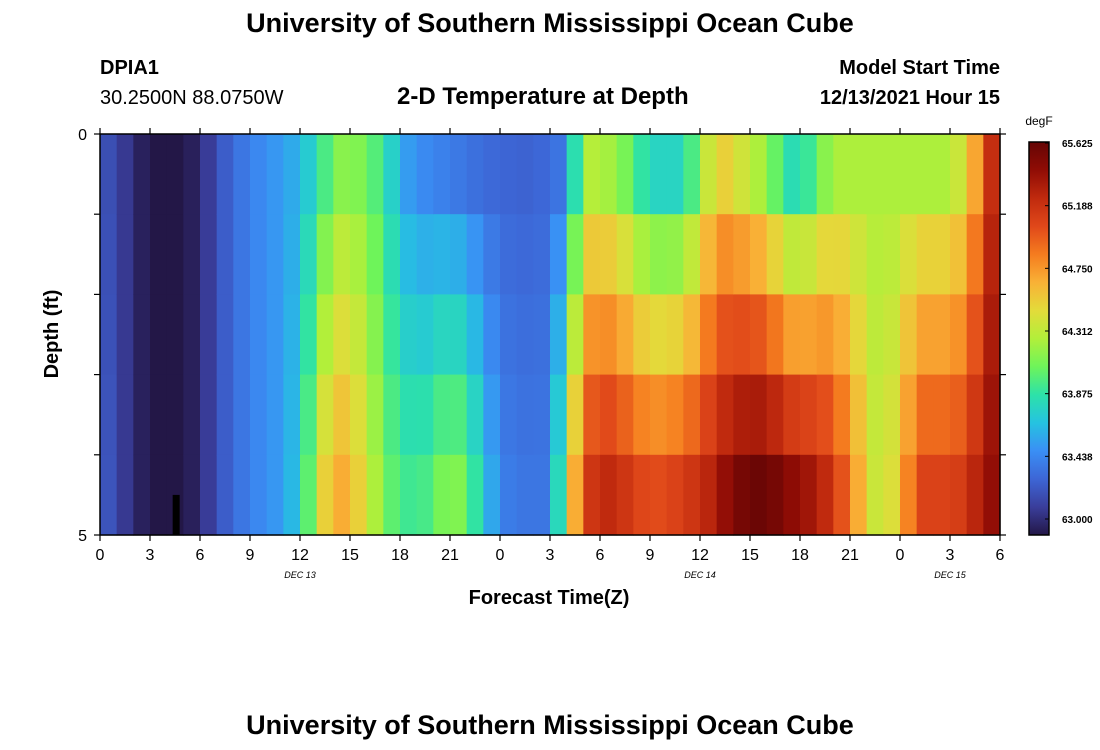 This screenshot has width=1100, height=750. Describe the element at coordinates (192, 98) in the screenshot. I see `station-coordinates: 30.2500N 88.0750W` at that location.